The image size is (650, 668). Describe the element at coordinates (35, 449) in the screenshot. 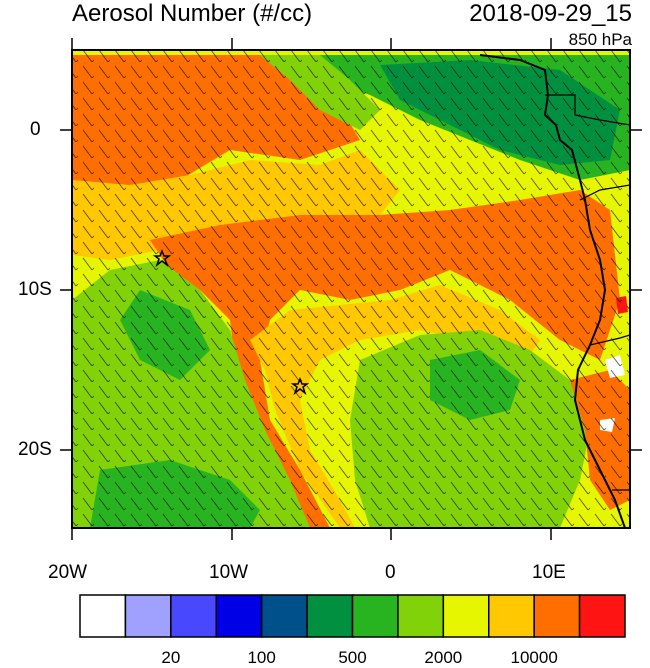

I see `lat-label-20s: 20S` at that location.